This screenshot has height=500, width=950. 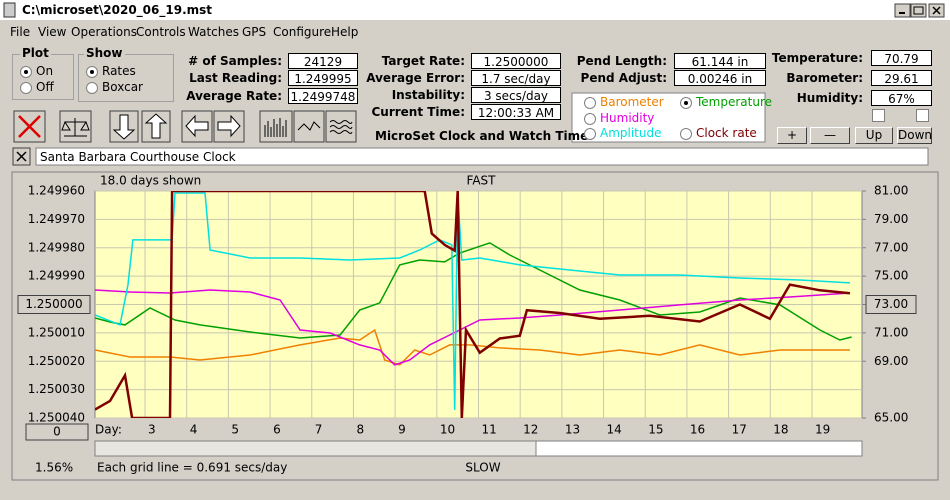 I want to click on span-label: 18.0 days shown, so click(x=150, y=181).